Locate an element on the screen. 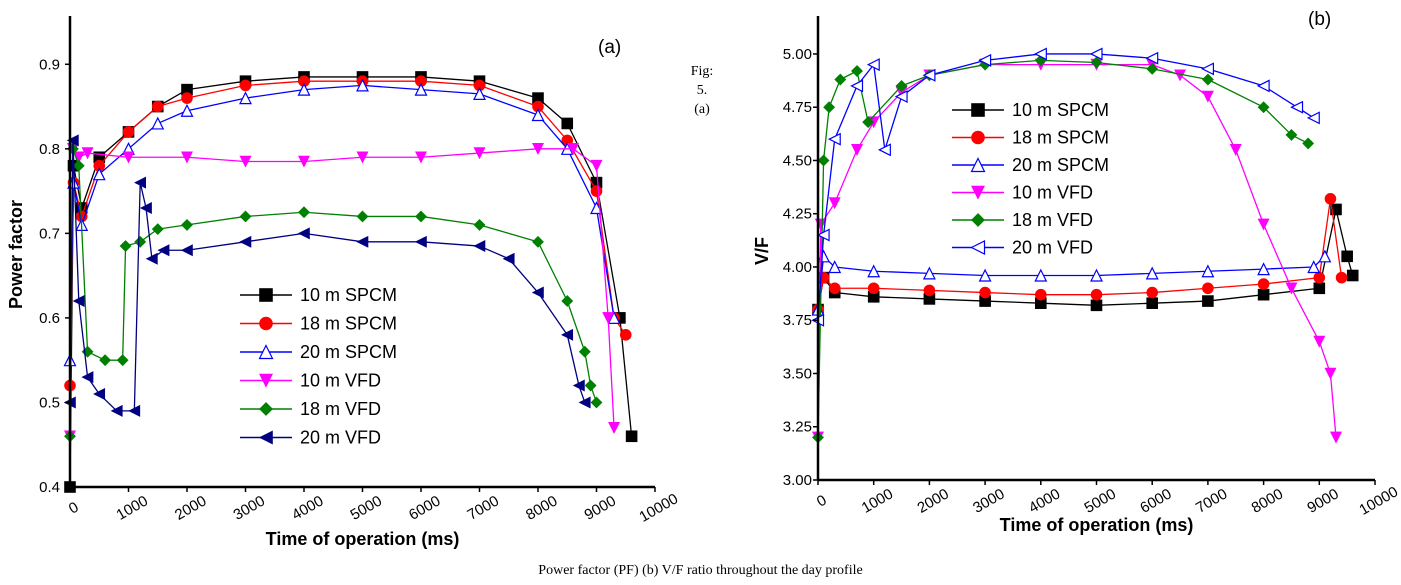 This screenshot has height=585, width=1401. legend-item-5: 18 m VFD is located at coordinates (310, 409).